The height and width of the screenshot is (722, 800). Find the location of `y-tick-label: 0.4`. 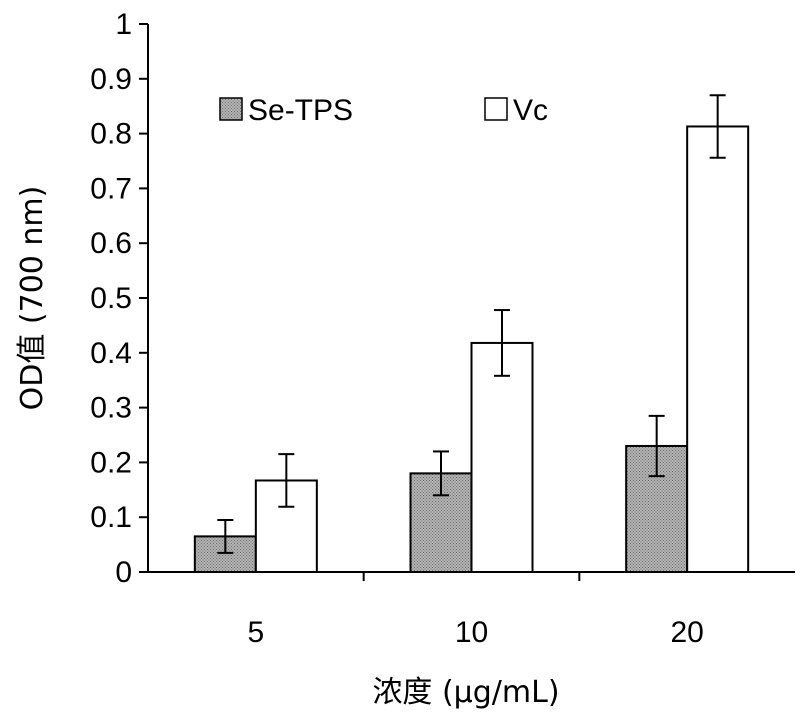

y-tick-label: 0.4 is located at coordinates (111, 353).